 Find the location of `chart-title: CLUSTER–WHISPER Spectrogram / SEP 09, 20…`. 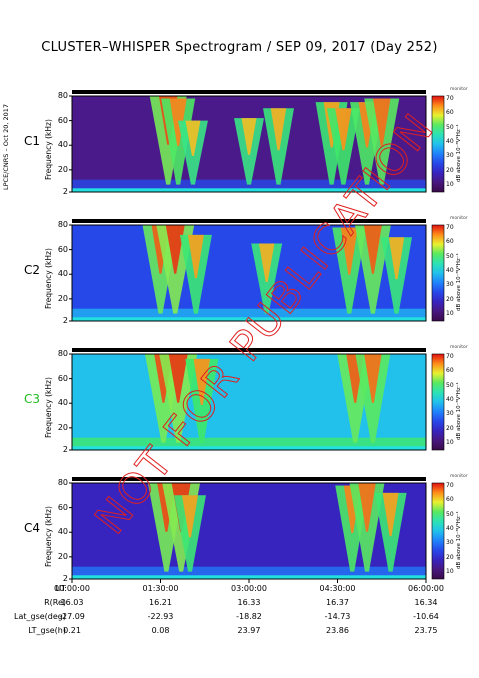

chart-title: CLUSTER–WHISPER Spectrogram / SEP 09, 20… is located at coordinates (239, 47).